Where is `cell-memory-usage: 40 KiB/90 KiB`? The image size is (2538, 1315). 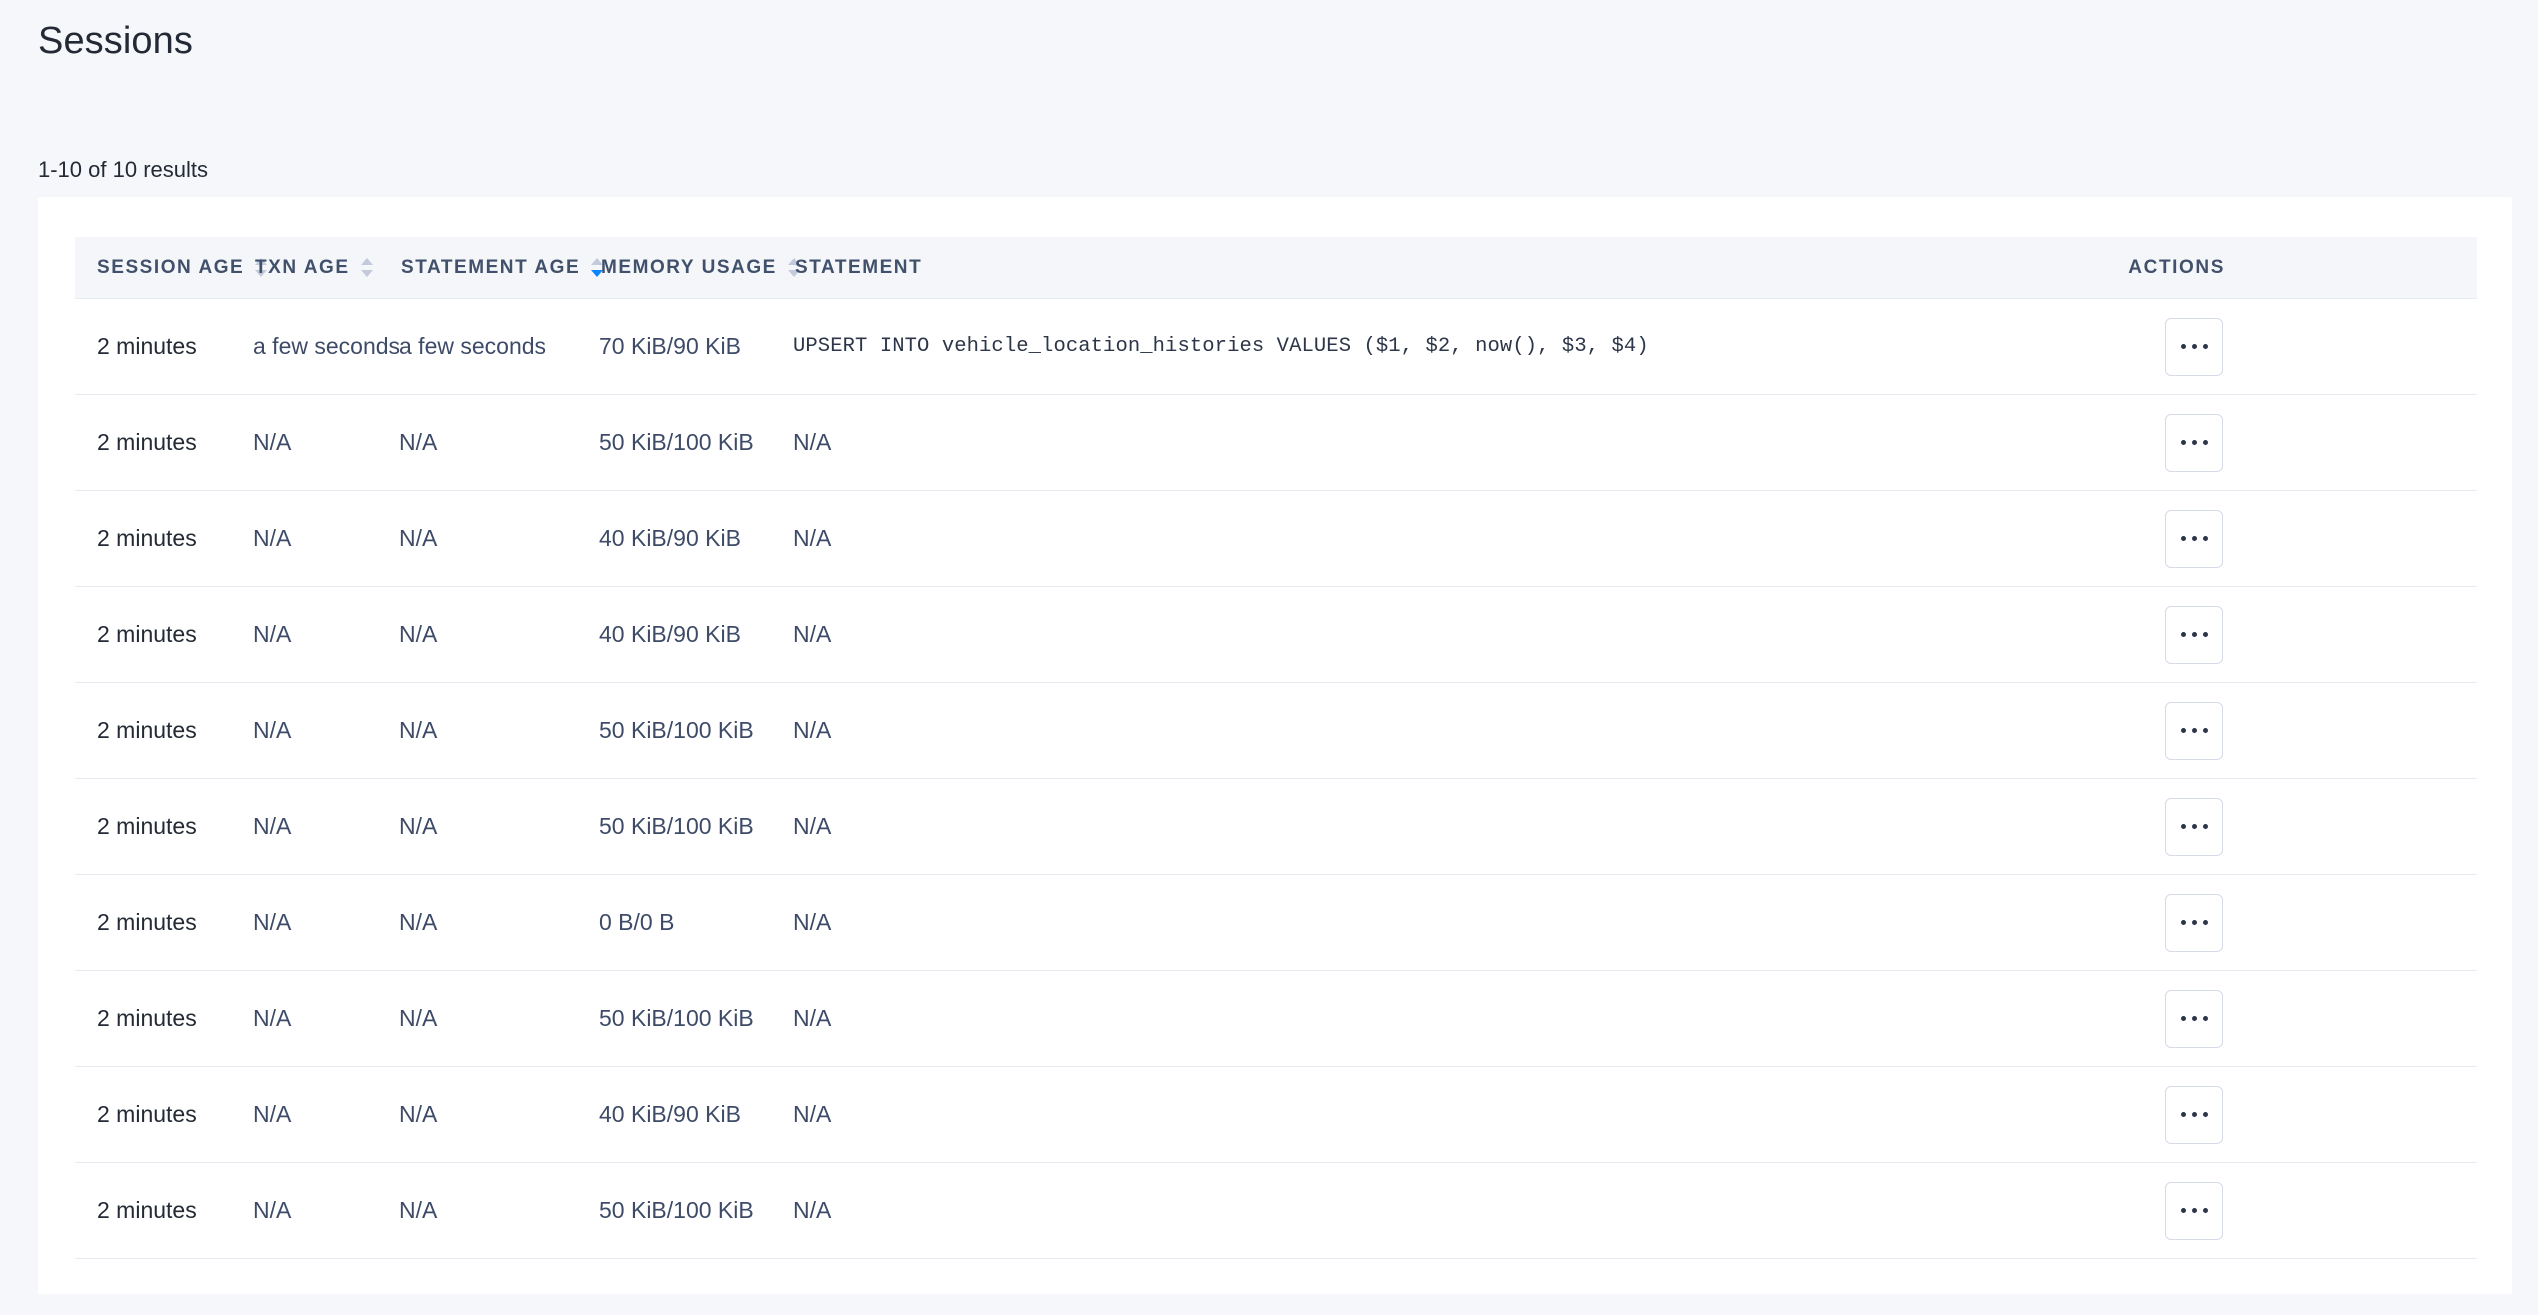 cell-memory-usage: 40 KiB/90 KiB is located at coordinates (670, 1114).